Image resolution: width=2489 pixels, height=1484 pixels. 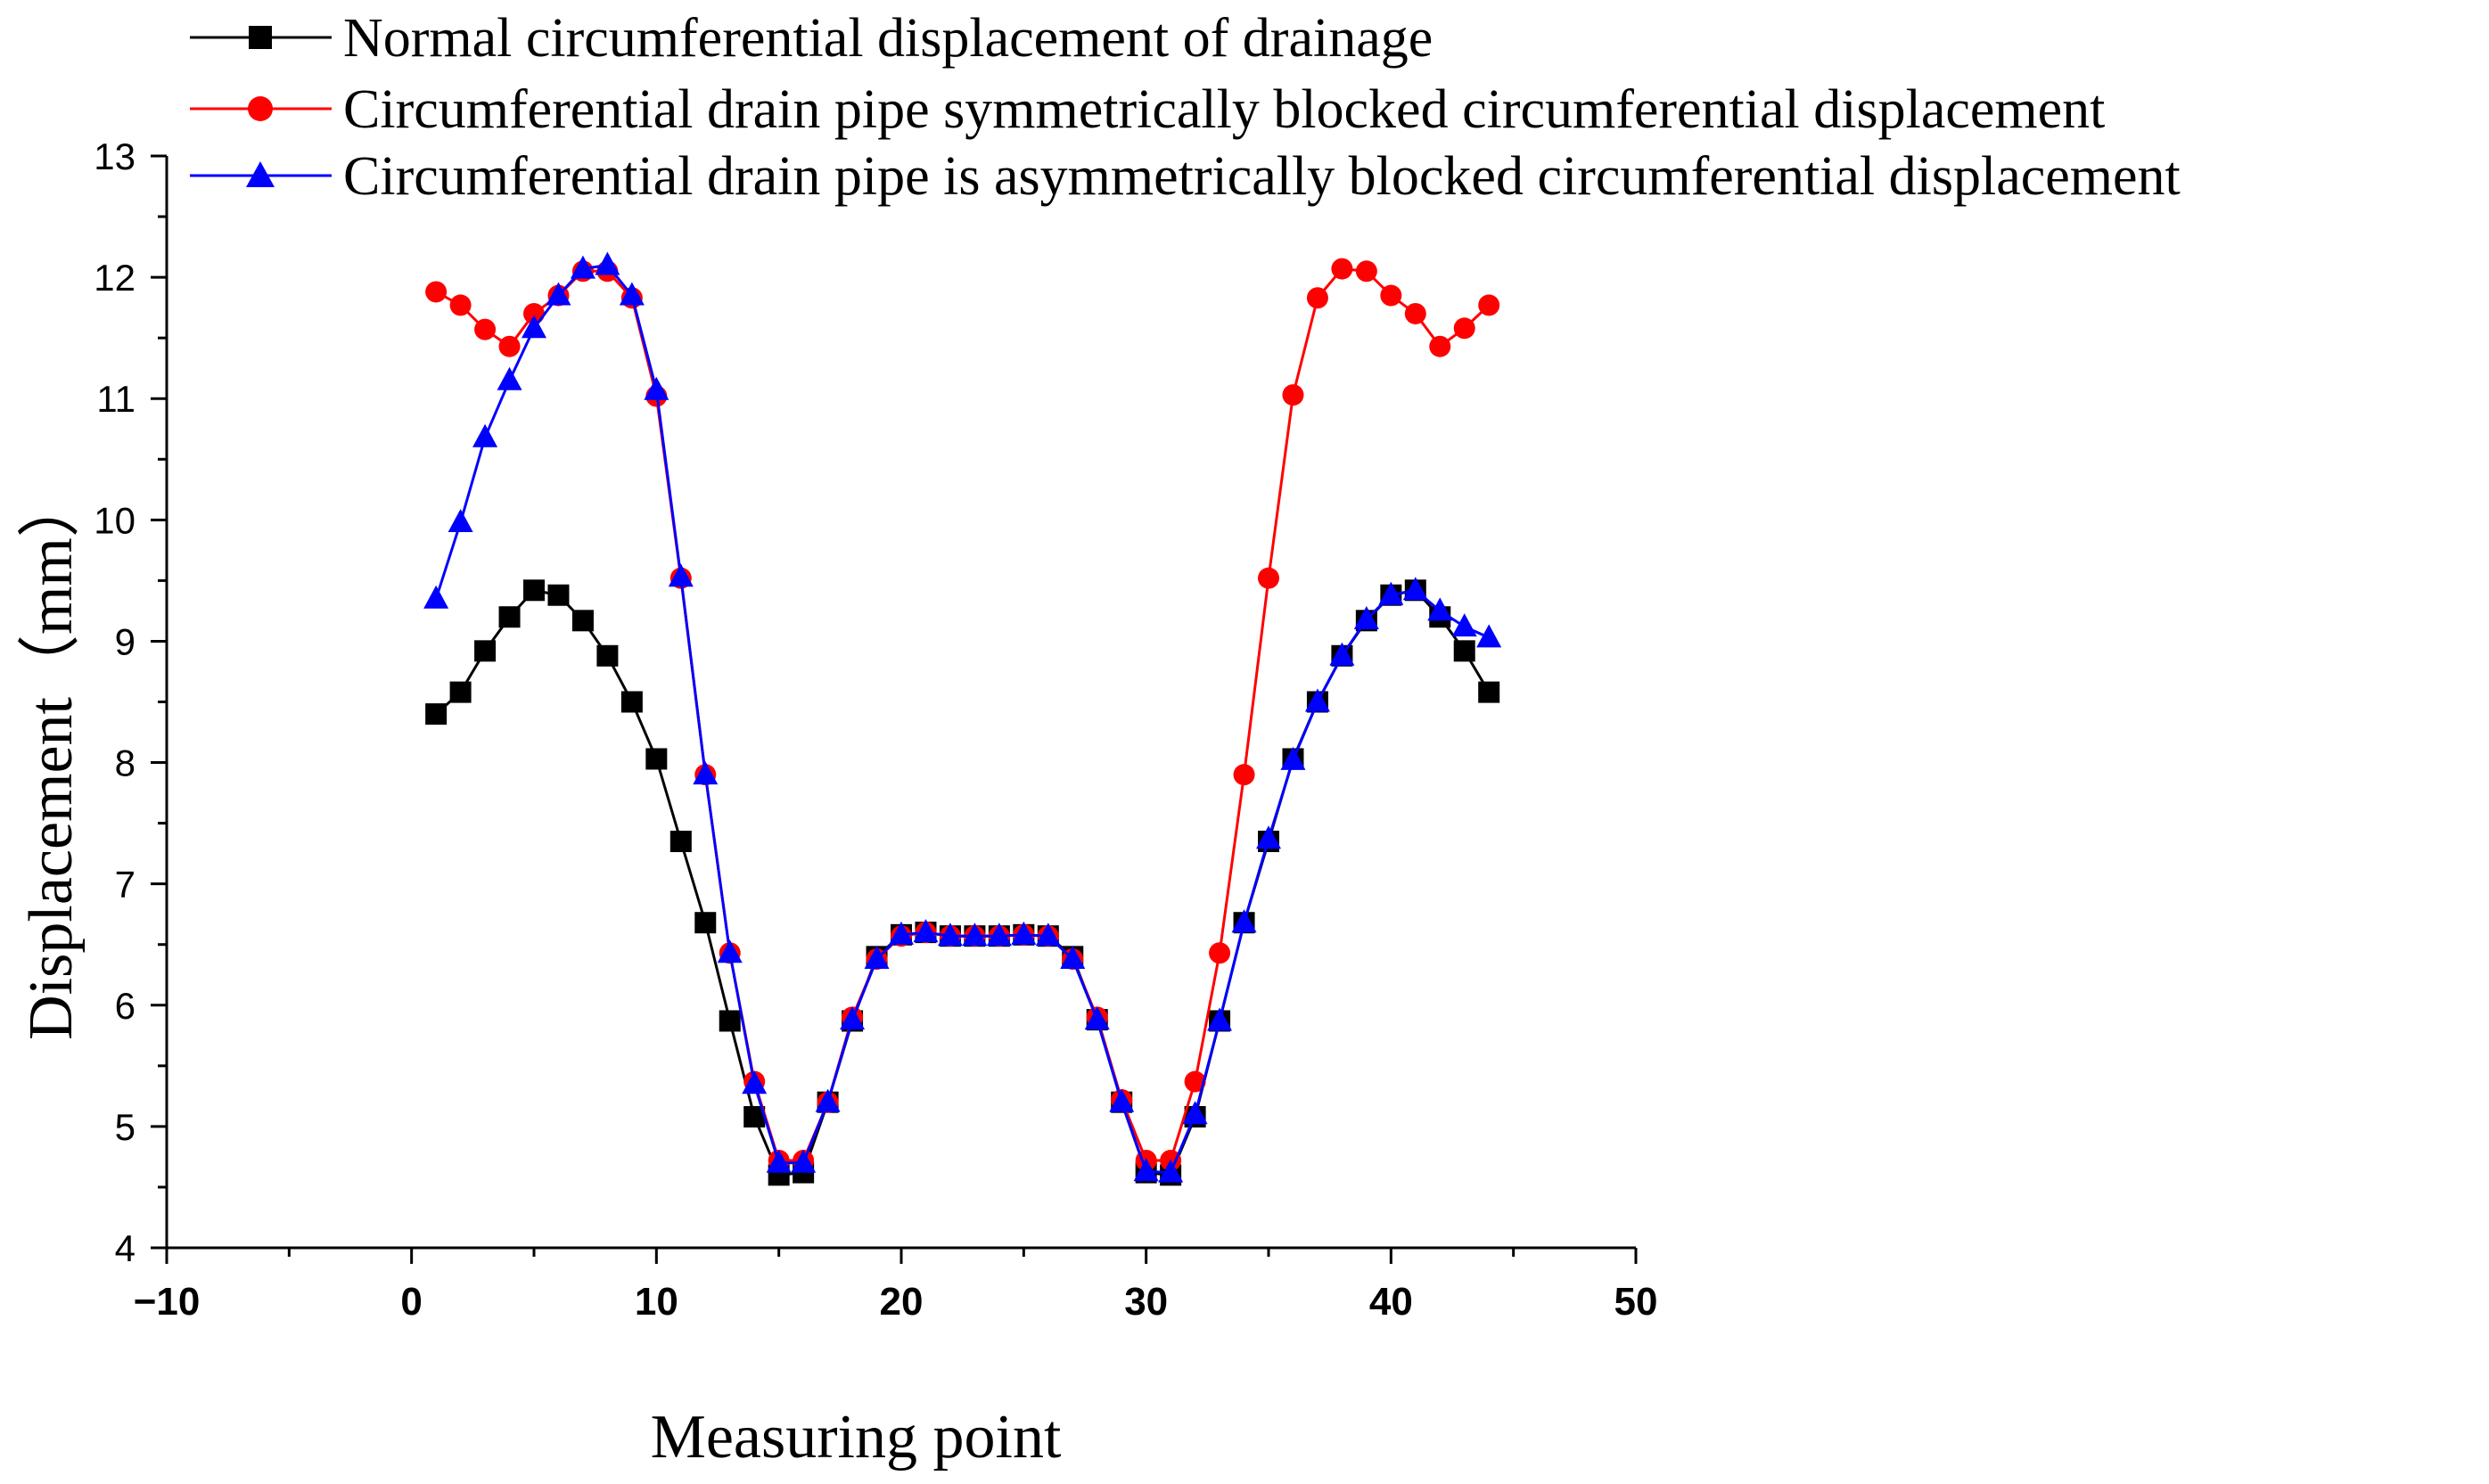 What do you see at coordinates (115, 156) in the screenshot?
I see `y-tick-label: 13` at bounding box center [115, 156].